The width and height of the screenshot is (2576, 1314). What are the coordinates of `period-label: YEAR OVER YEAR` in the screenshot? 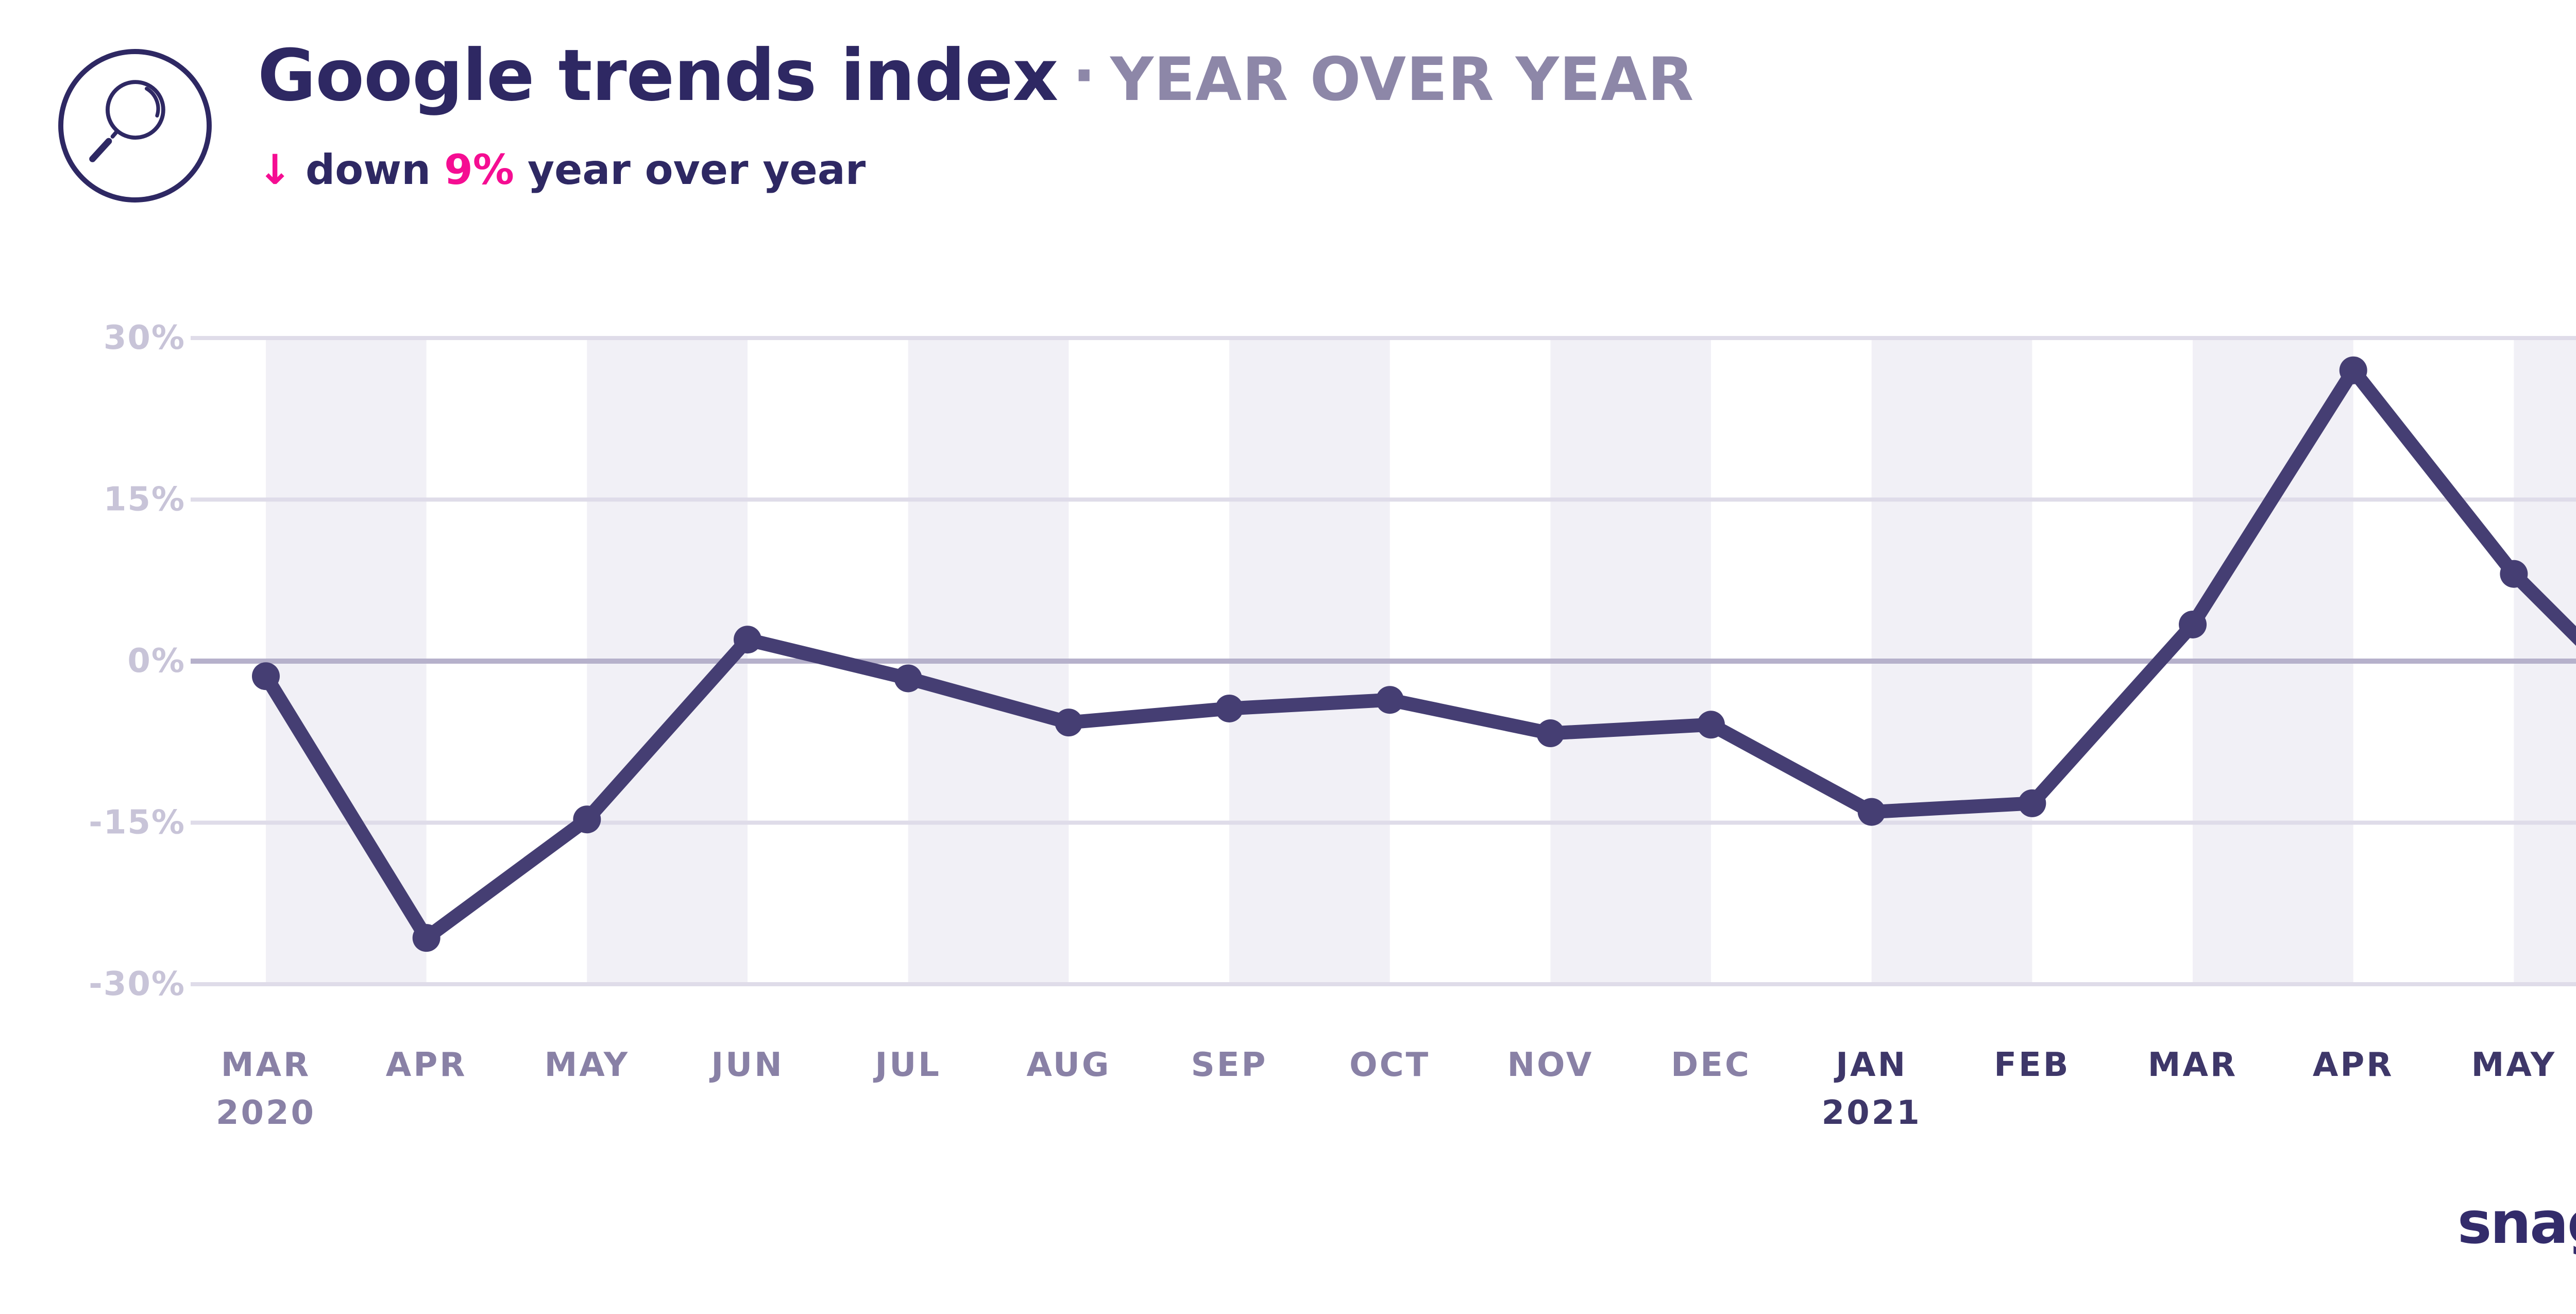 It's located at (1402, 79).